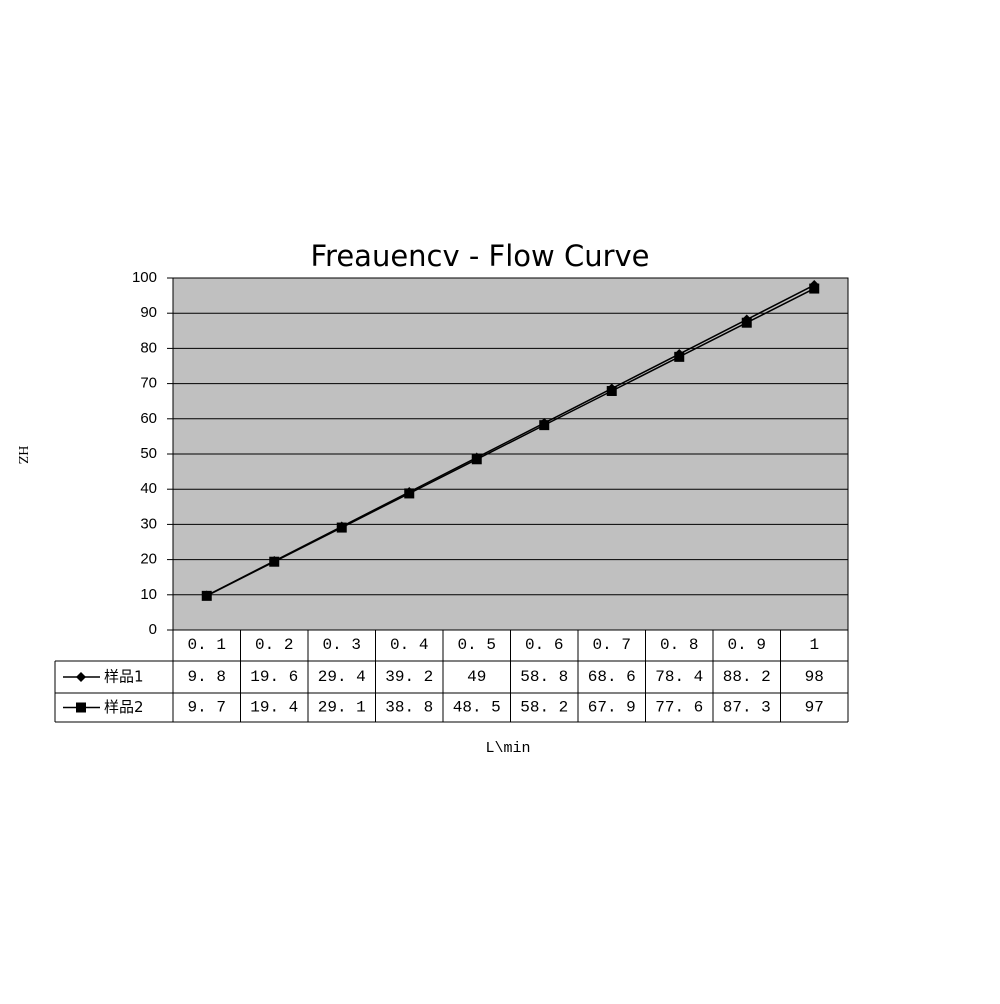 The width and height of the screenshot is (1000, 1004). I want to click on x-tick-label: 0. 7, so click(612, 645).